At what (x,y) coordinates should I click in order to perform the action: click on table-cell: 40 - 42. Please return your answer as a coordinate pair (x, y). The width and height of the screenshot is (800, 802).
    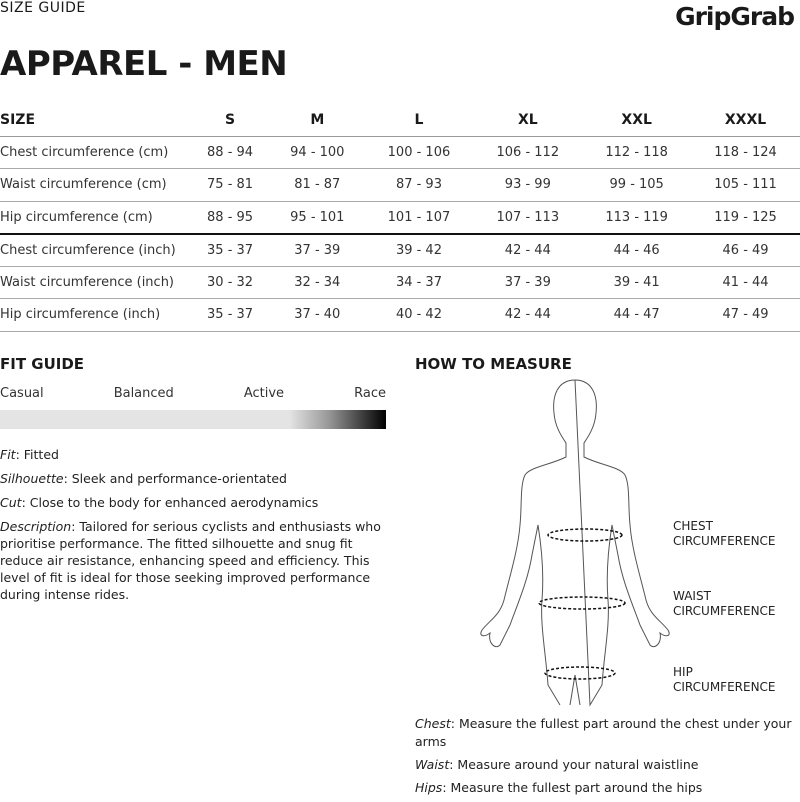
    Looking at the image, I should click on (419, 315).